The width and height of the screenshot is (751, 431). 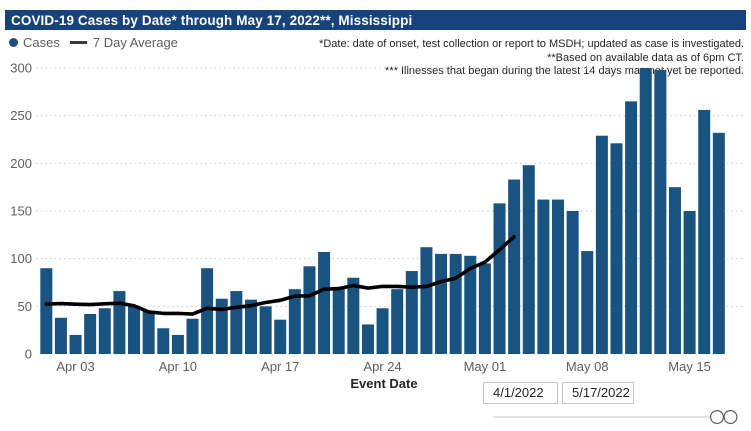 I want to click on y-tick-label-100: 100, so click(x=21, y=258).